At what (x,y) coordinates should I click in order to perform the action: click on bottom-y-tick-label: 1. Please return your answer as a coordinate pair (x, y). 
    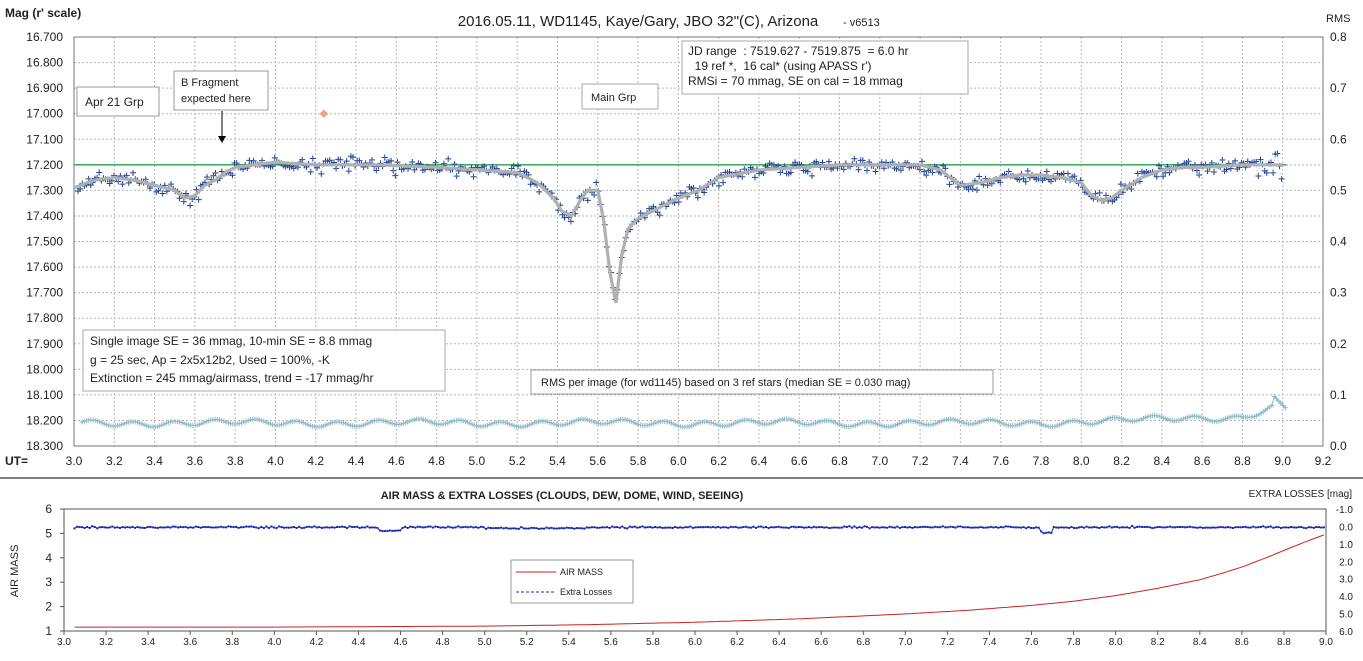
    Looking at the image, I should click on (48, 631).